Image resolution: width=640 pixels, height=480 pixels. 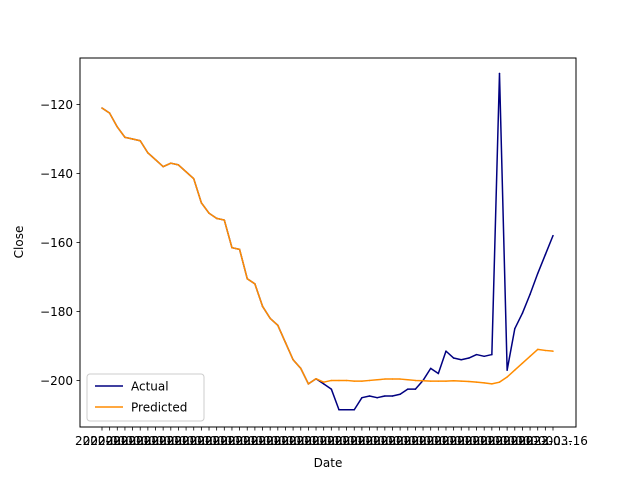 What do you see at coordinates (145, 397) in the screenshot?
I see `legend: Actual Predicted` at bounding box center [145, 397].